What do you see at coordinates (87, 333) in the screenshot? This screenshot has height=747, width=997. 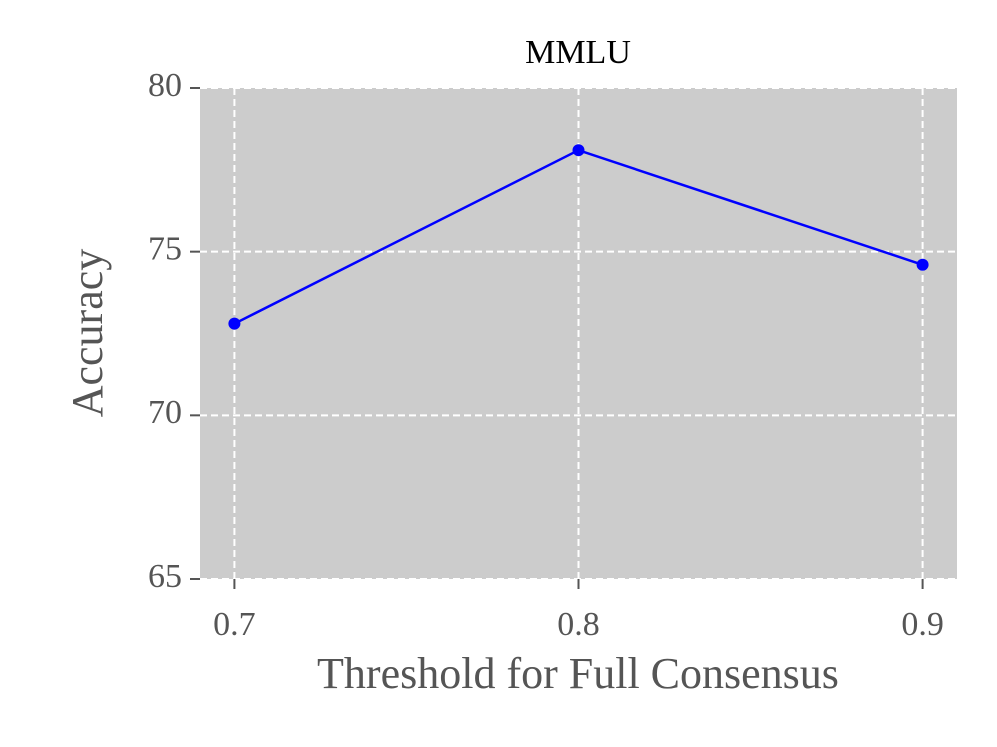 I see `y-axis-label: Accuracy` at bounding box center [87, 333].